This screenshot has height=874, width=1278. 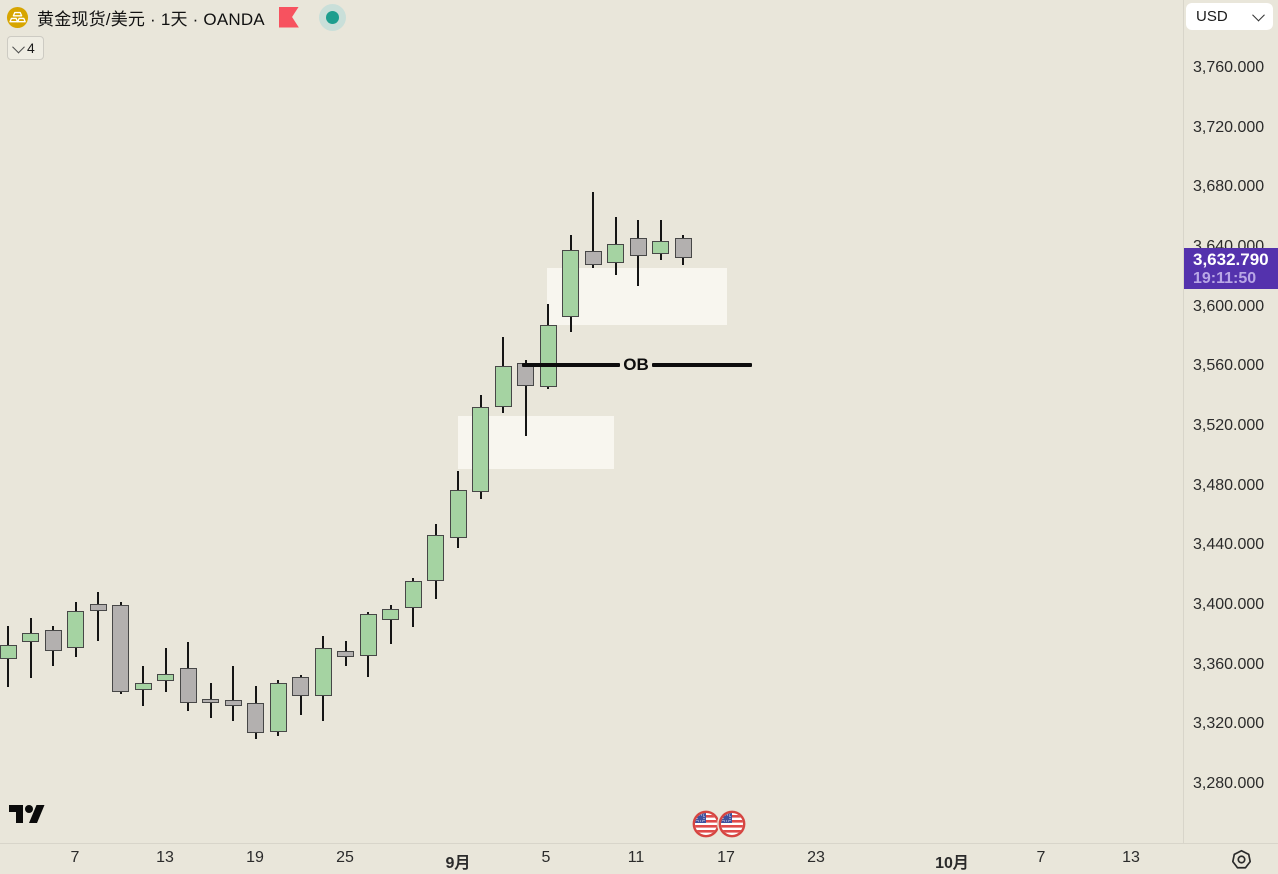 I want to click on time-axis-label: 25, so click(x=345, y=857).